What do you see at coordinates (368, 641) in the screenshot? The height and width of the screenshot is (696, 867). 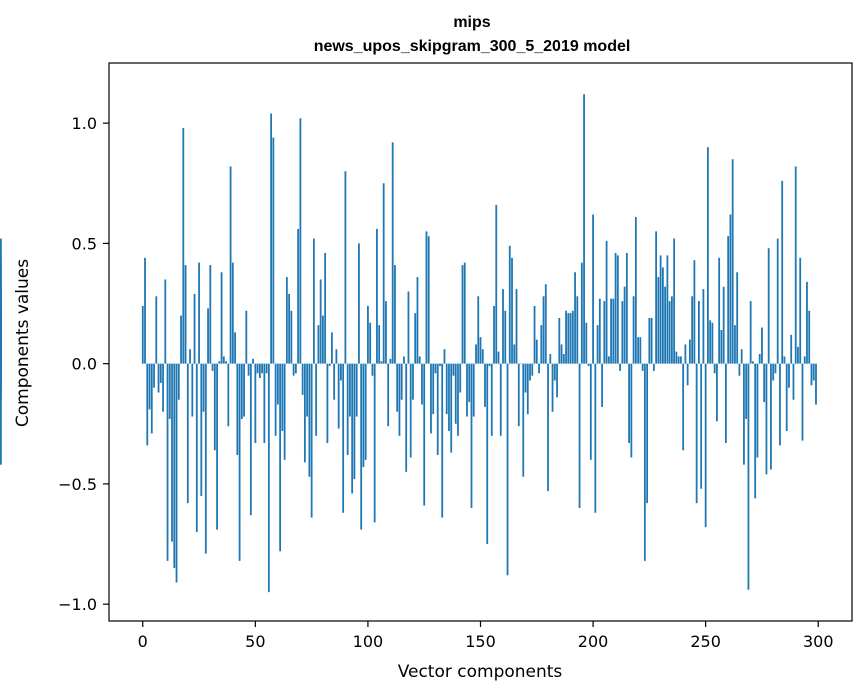 I see `x-tick-label-100: 100` at bounding box center [368, 641].